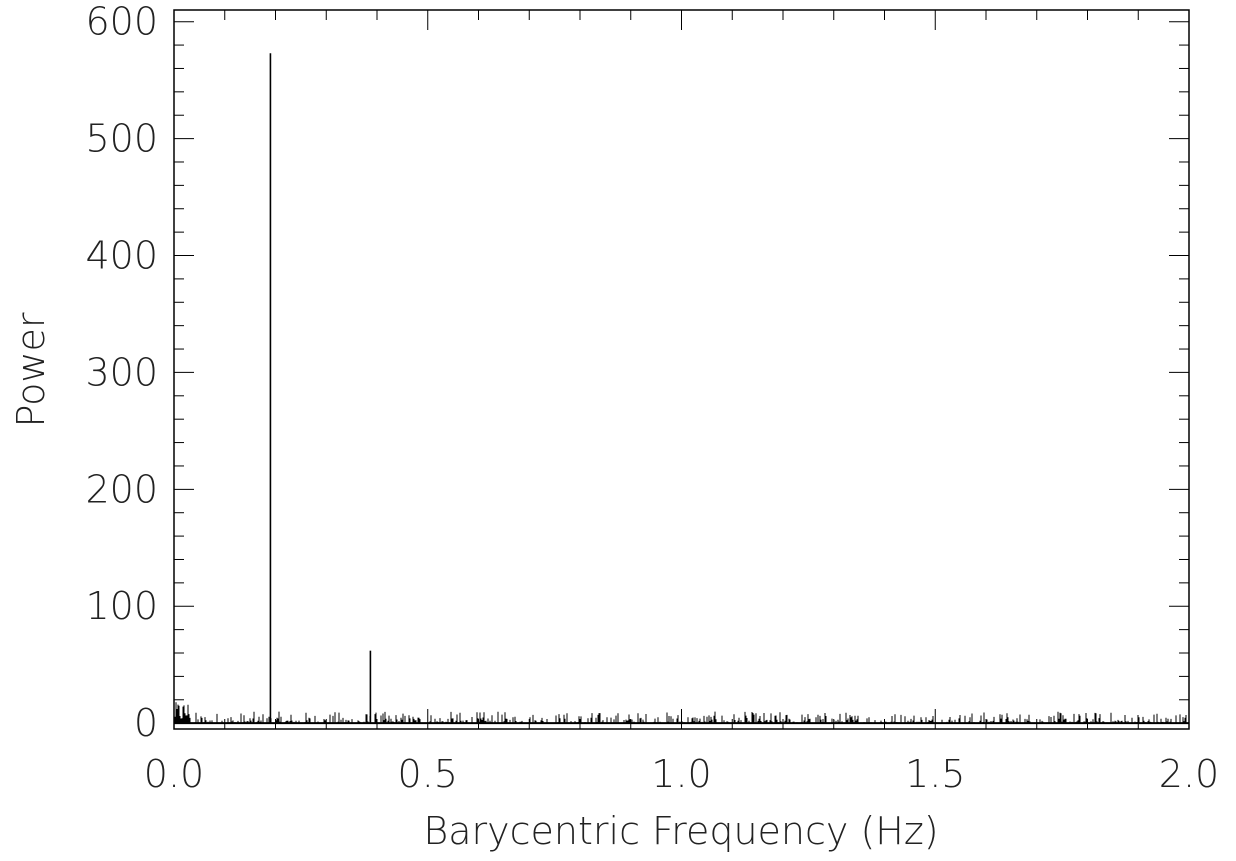 This screenshot has width=1236, height=861. I want to click on y-tick-label: 600, so click(121, 22).